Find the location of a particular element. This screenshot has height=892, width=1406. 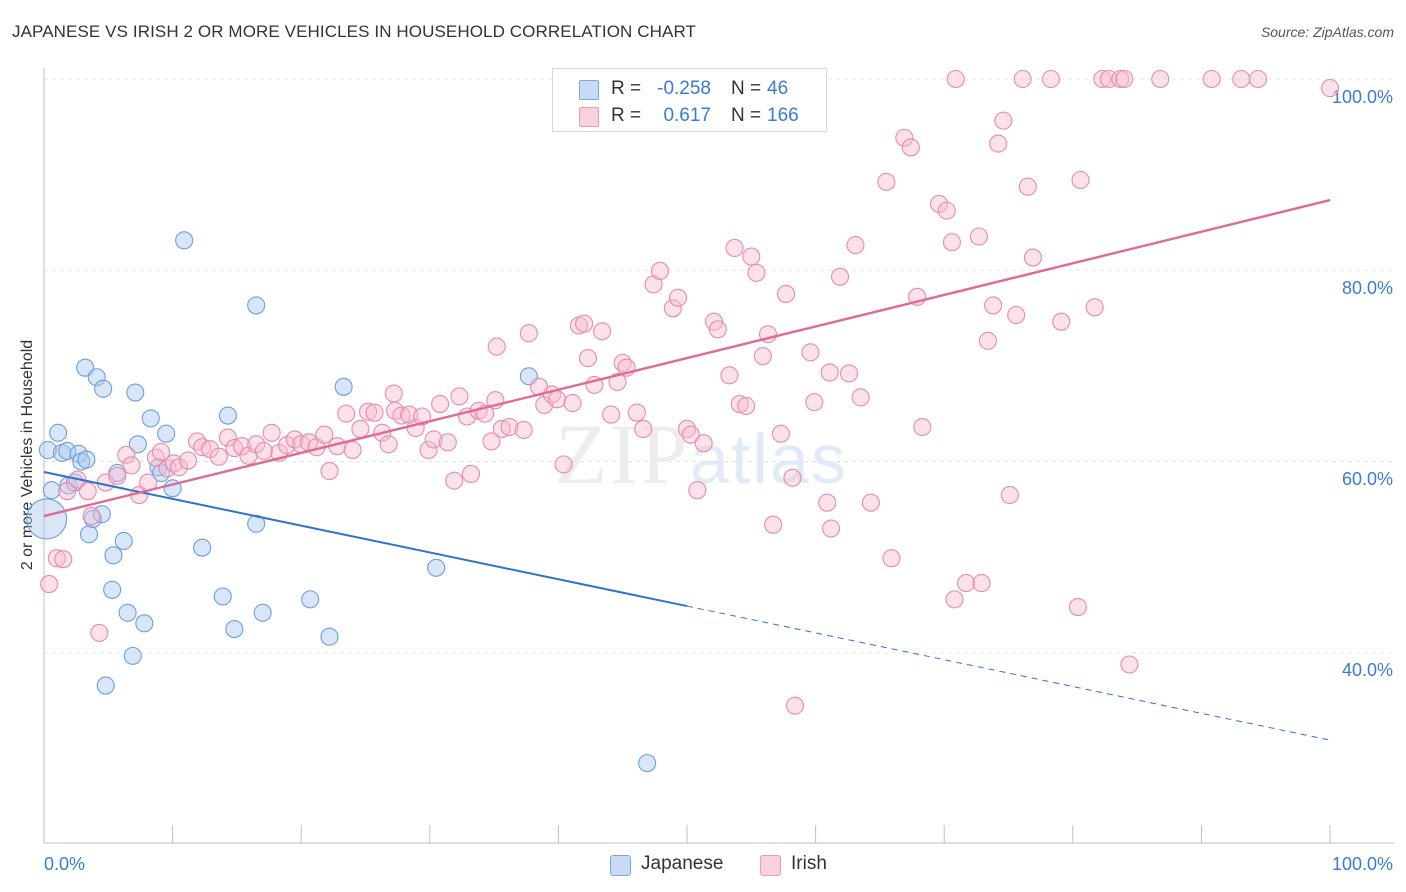

stats-legend: R = -0.258 N = 46 R = 0.617 N = 166 is located at coordinates (689, 100).